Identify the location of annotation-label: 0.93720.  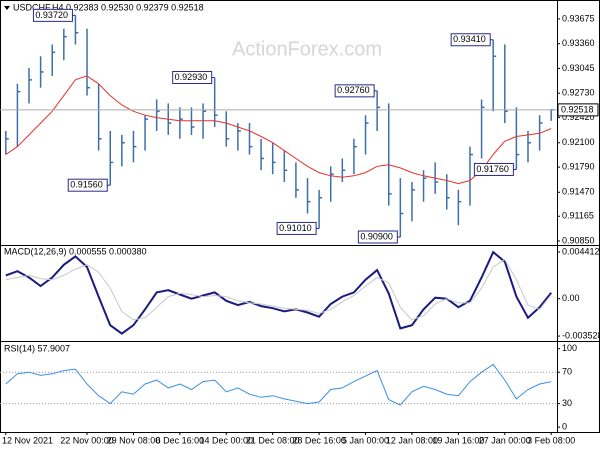
(51, 15).